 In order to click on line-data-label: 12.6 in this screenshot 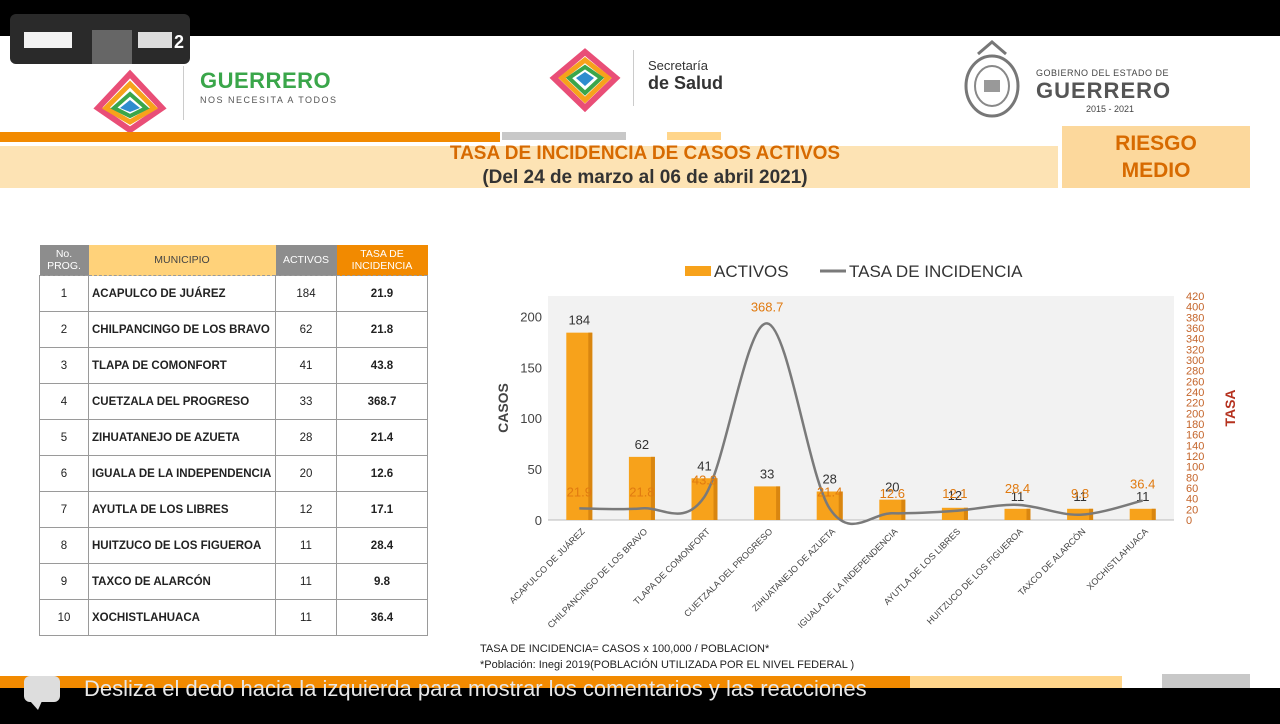, I will do `click(892, 493)`.